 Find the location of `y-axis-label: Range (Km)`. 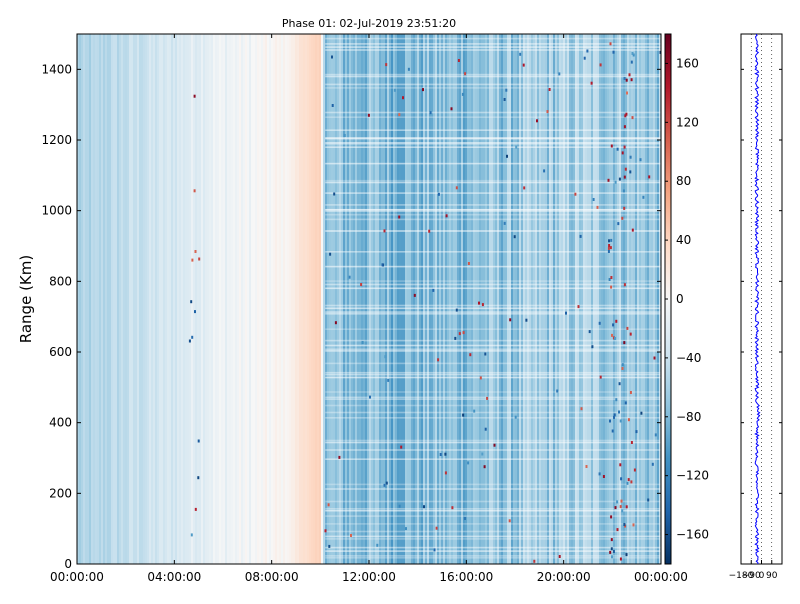

y-axis-label: Range (Km) is located at coordinates (26, 299).